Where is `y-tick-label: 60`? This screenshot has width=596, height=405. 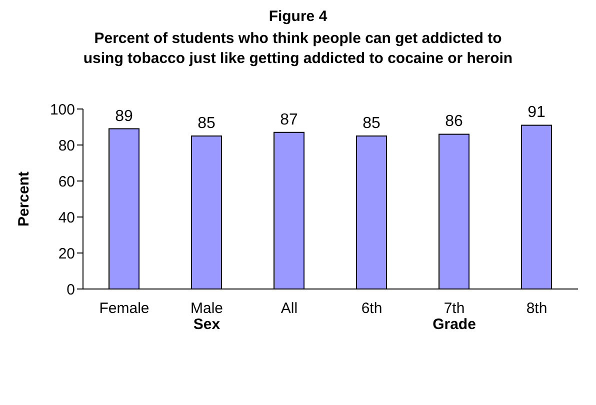 y-tick-label: 60 is located at coordinates (66, 181).